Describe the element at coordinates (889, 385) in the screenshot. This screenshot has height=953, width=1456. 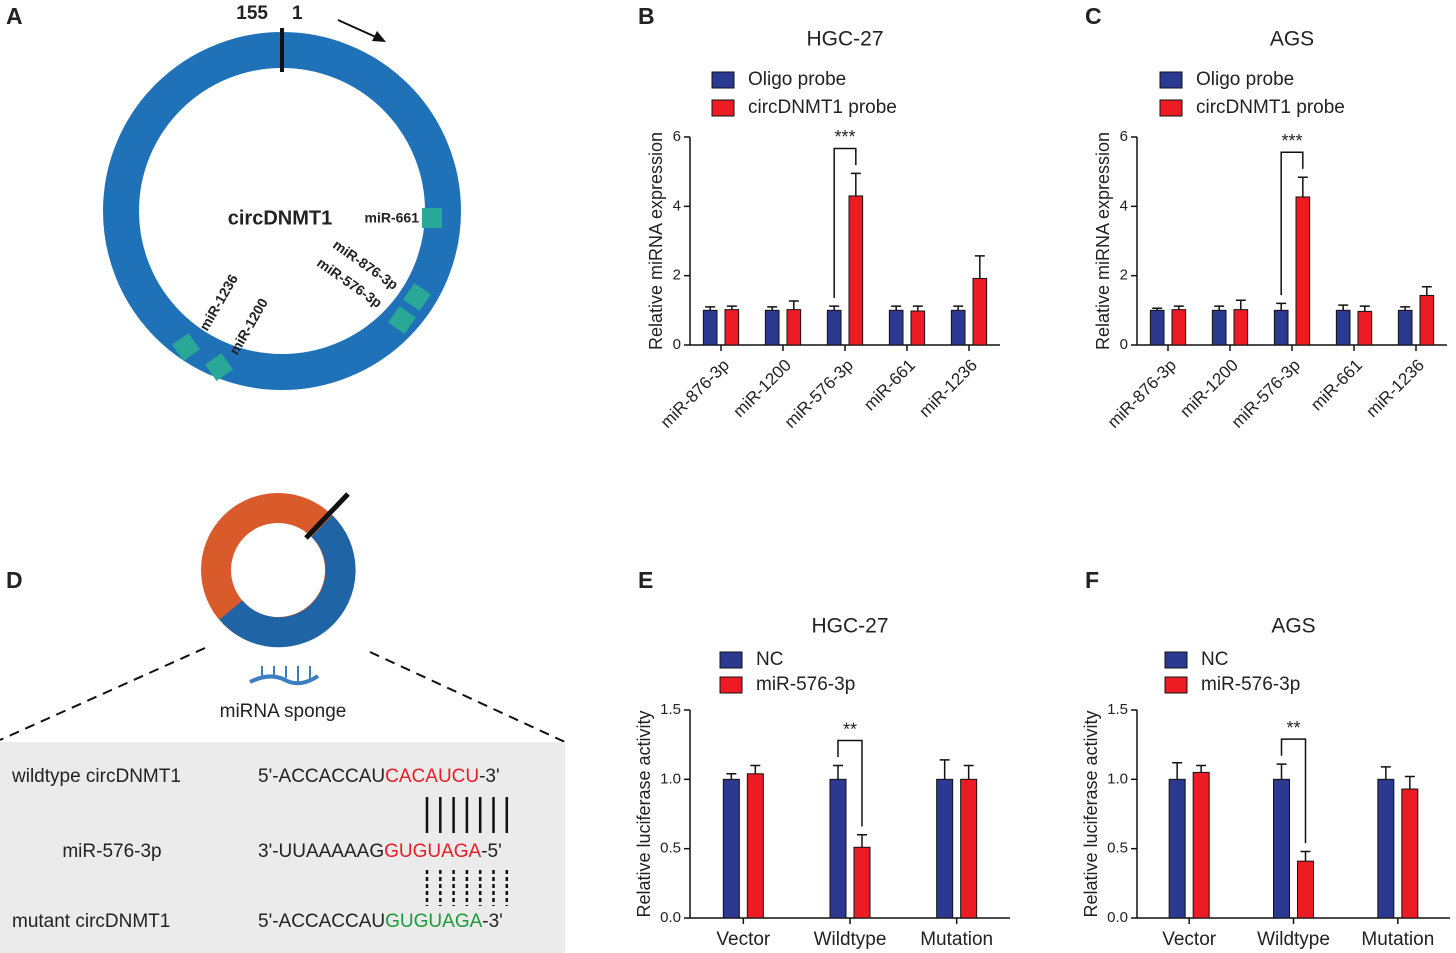
I see `x-tick-label: miR-661` at that location.